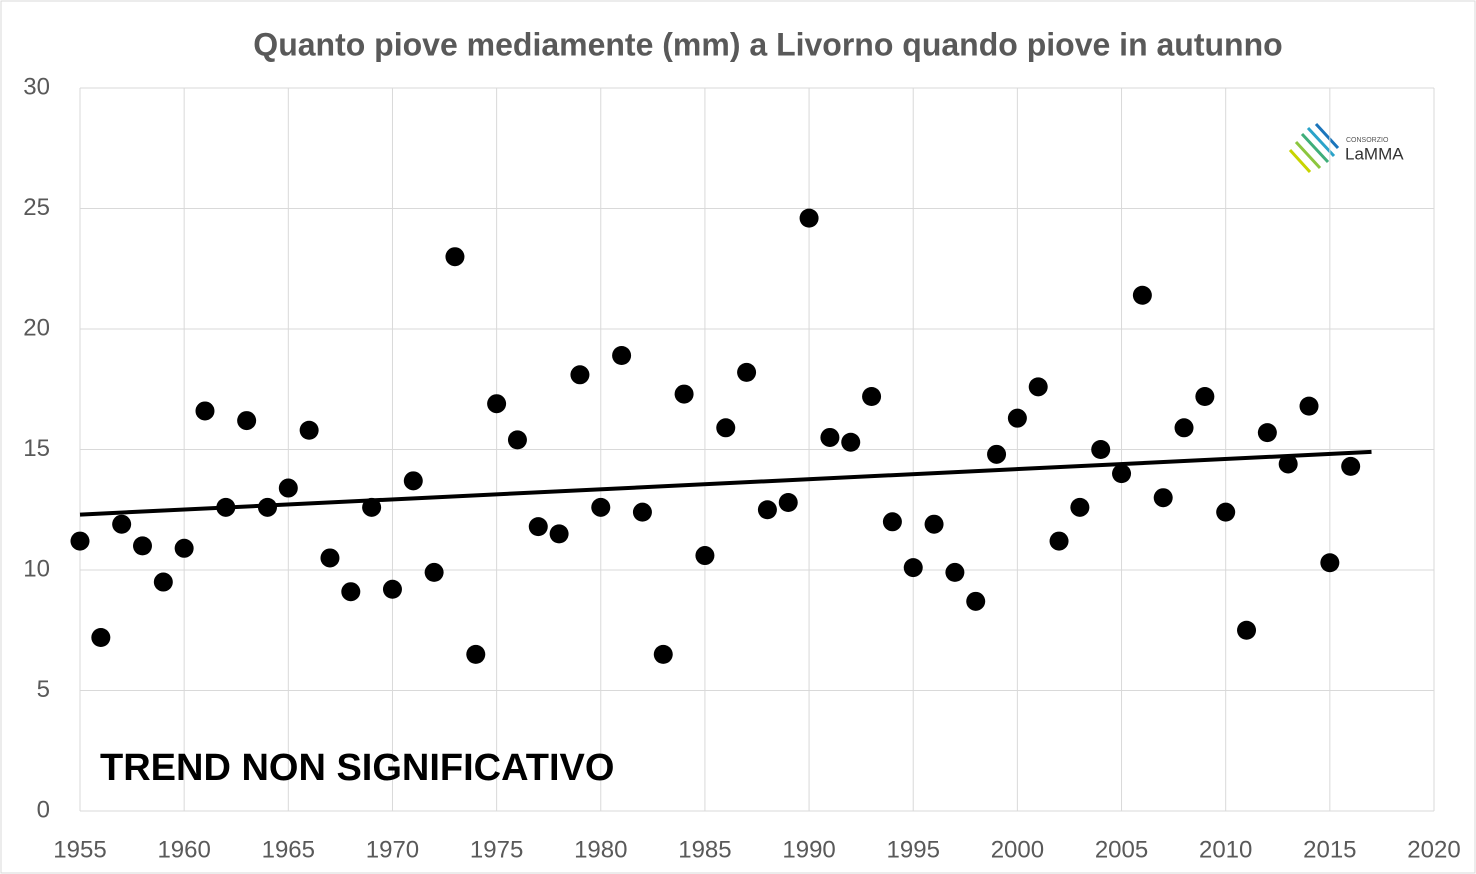 This screenshot has width=1476, height=874. What do you see at coordinates (808, 849) in the screenshot?
I see `x-tick-label: 1990` at bounding box center [808, 849].